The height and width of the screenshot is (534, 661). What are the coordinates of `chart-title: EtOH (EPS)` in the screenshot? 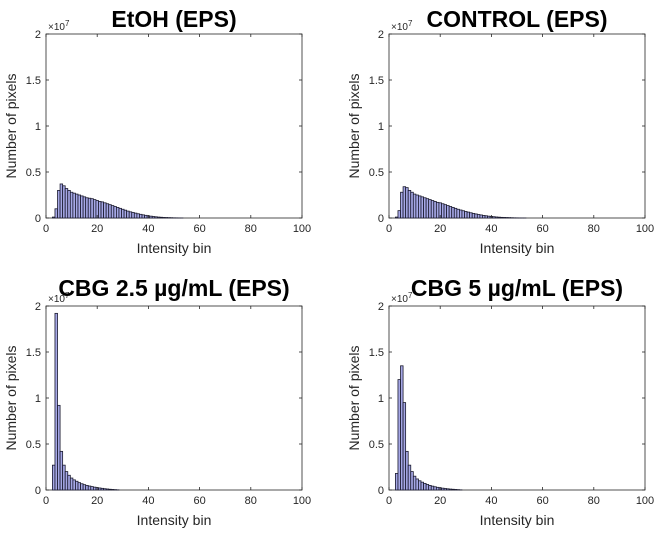 It's located at (173, 19).